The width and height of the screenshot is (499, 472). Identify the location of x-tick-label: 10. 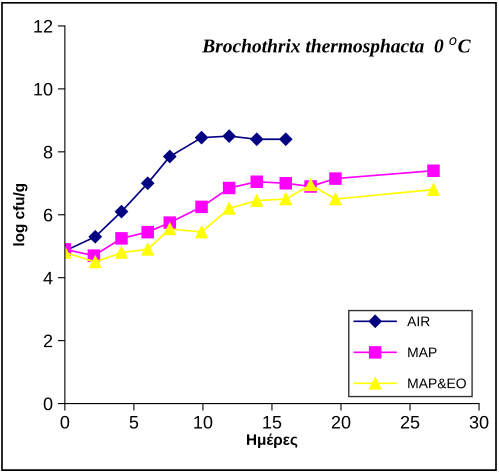
(203, 422).